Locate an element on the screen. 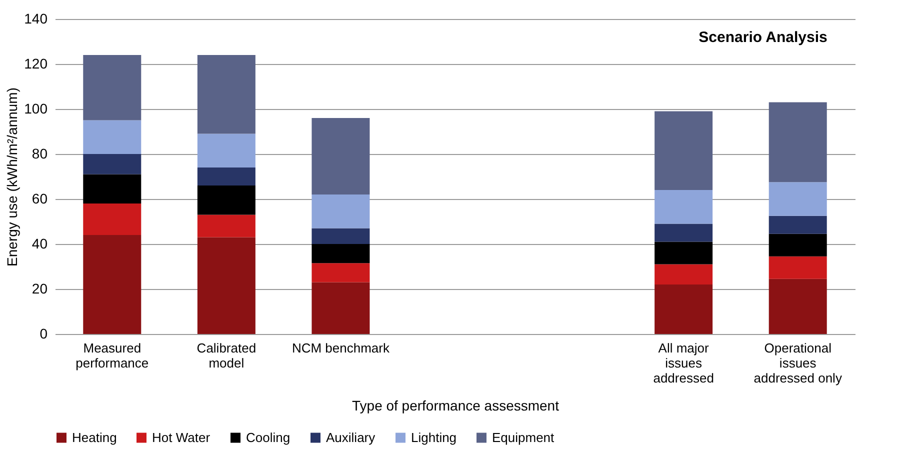 The image size is (908, 474). x-tick-label: Calibrated model is located at coordinates (226, 355).